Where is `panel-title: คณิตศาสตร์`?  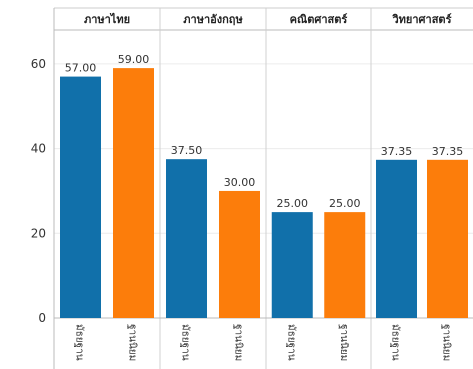 panel-title: คณิตศาสตร์ is located at coordinates (319, 19).